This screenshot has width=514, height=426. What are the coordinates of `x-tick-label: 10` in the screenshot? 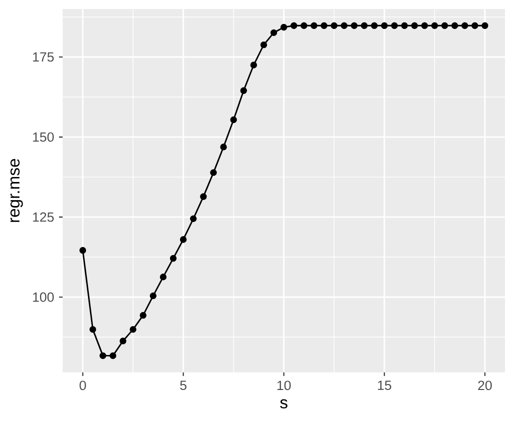 It's located at (284, 385).